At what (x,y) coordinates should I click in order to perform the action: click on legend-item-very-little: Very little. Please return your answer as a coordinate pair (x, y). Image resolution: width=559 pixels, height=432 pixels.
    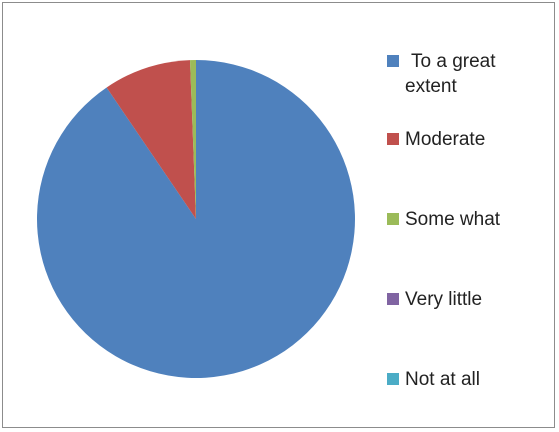
    Looking at the image, I should click on (434, 299).